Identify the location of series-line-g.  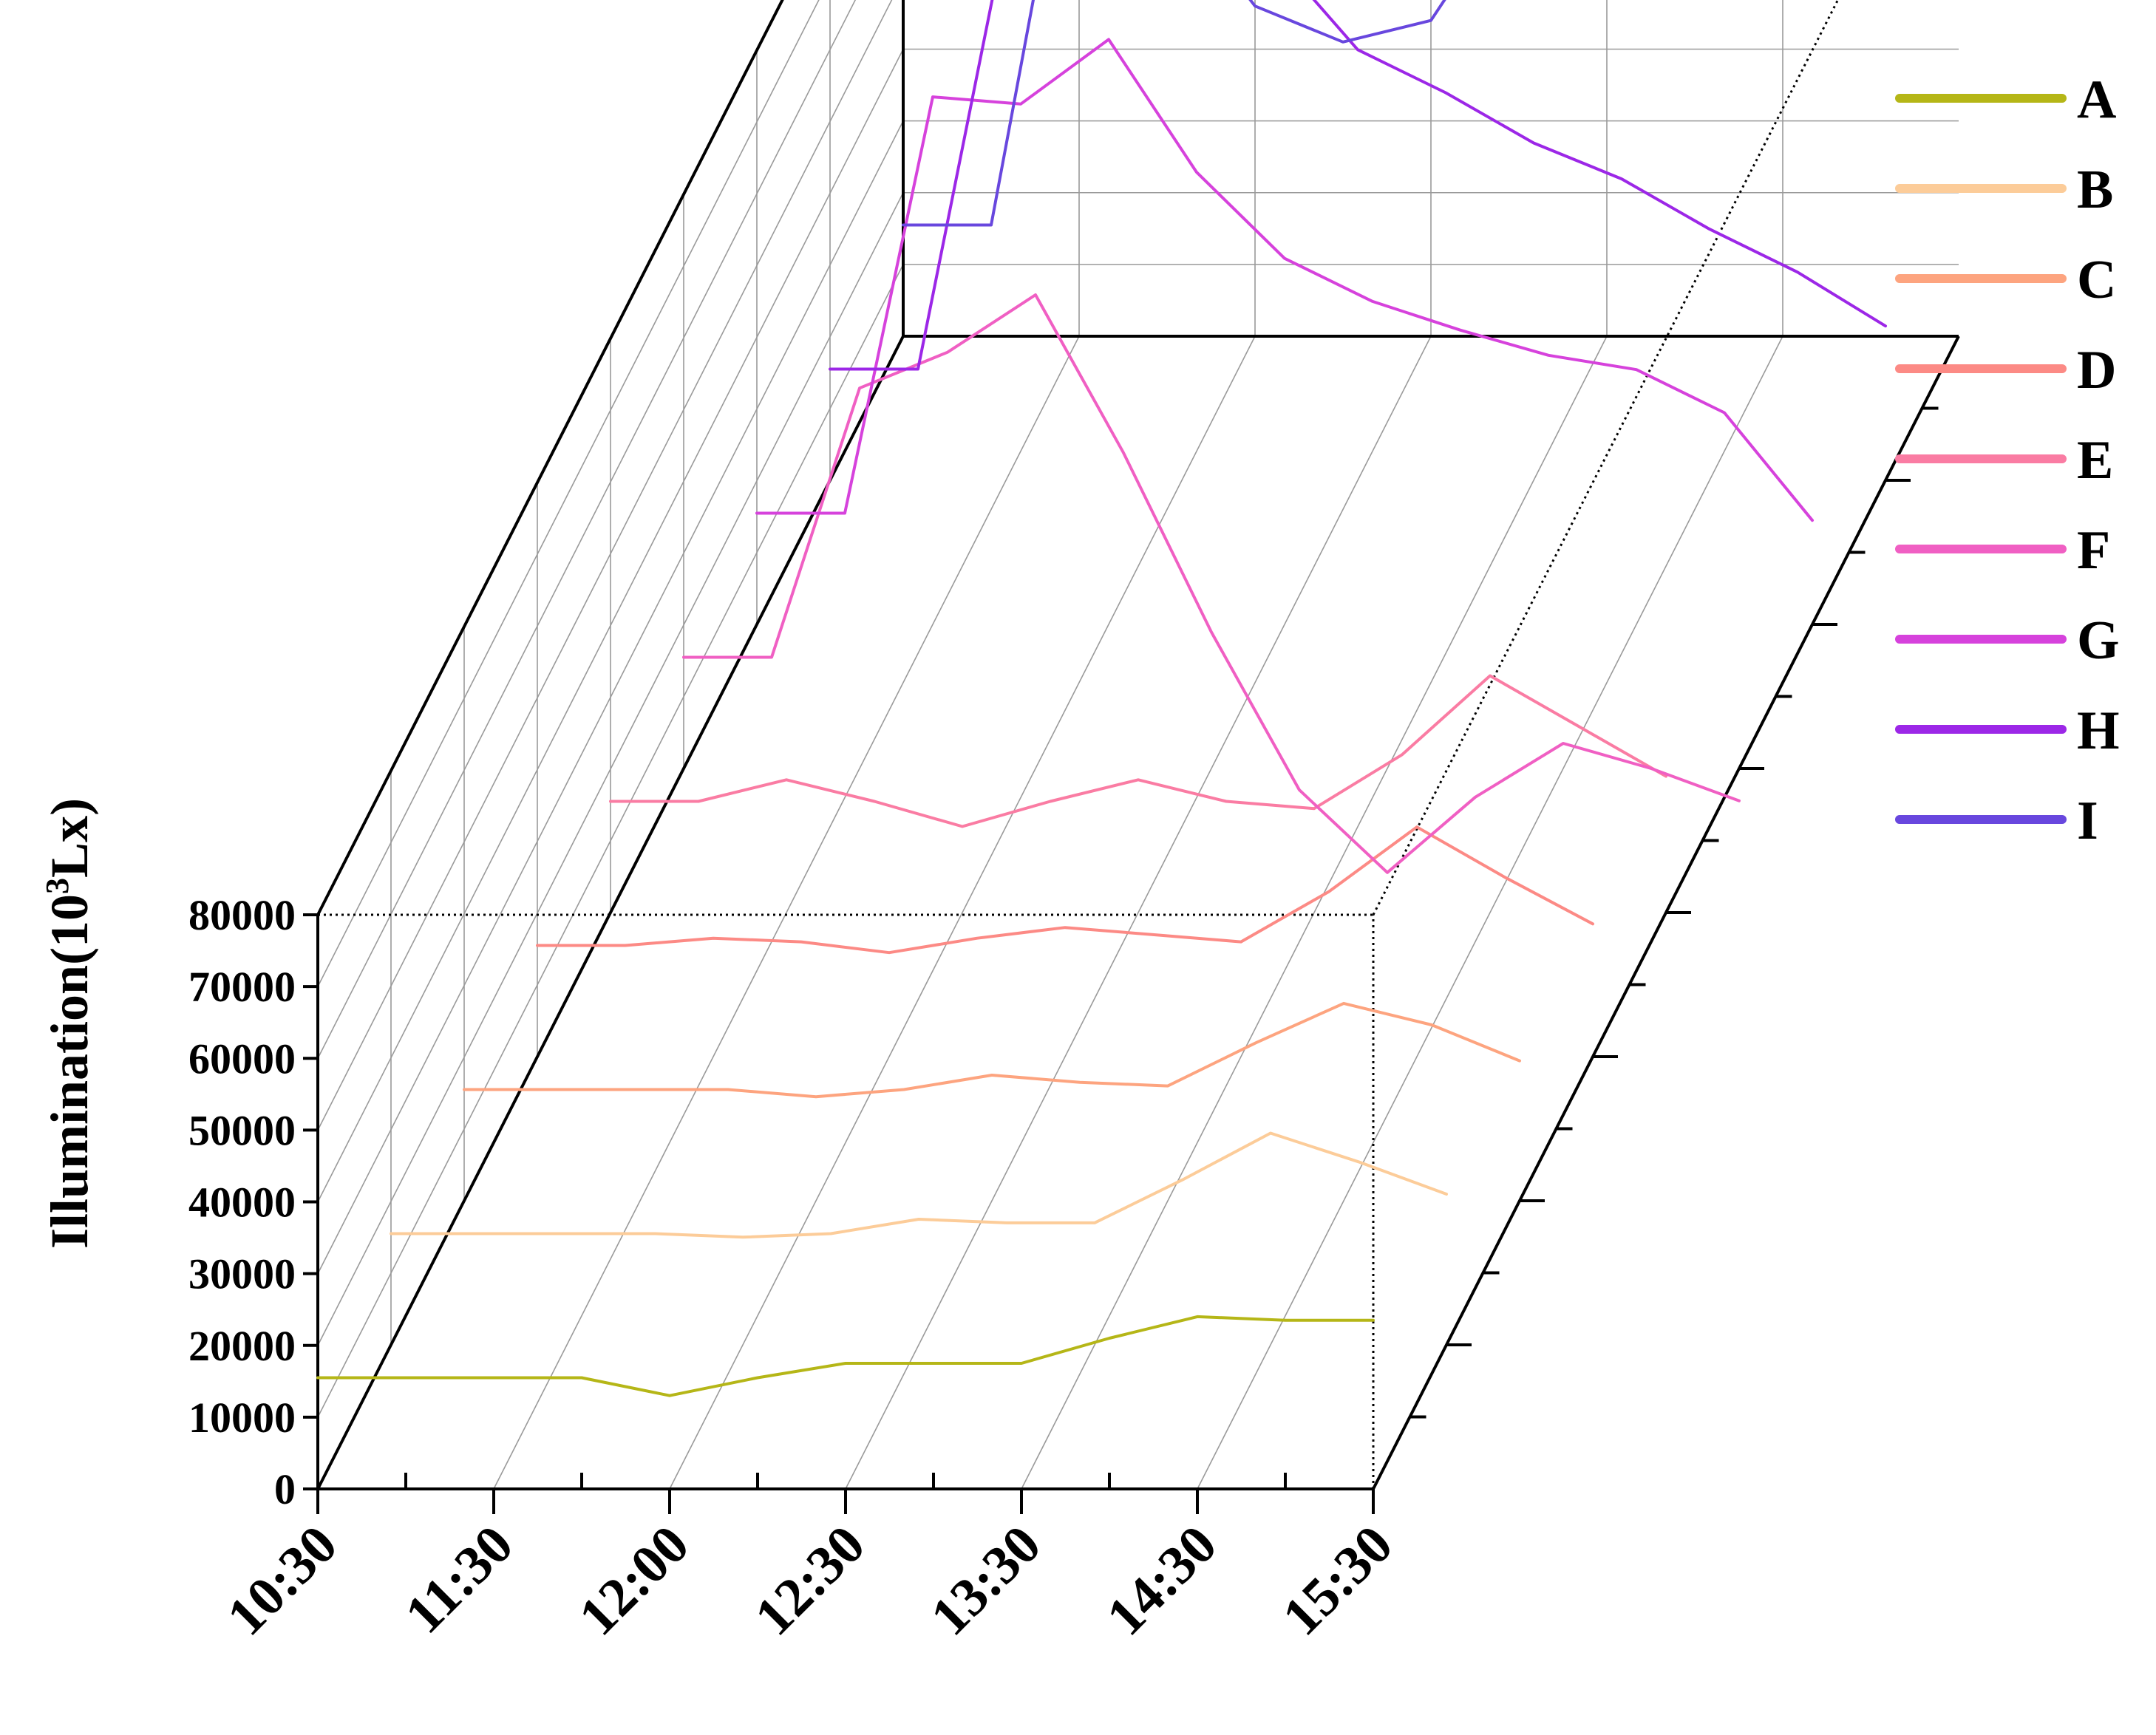
(1284, 280).